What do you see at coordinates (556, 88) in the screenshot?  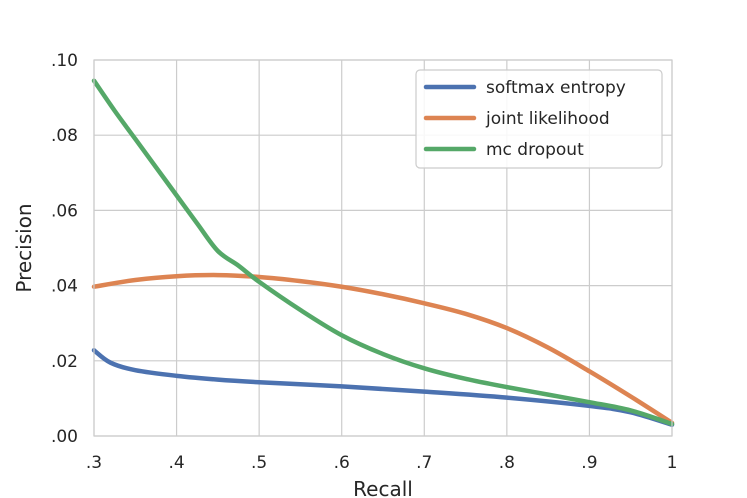 I see `legend-label-softmax-entropy: softmax entropy` at bounding box center [556, 88].